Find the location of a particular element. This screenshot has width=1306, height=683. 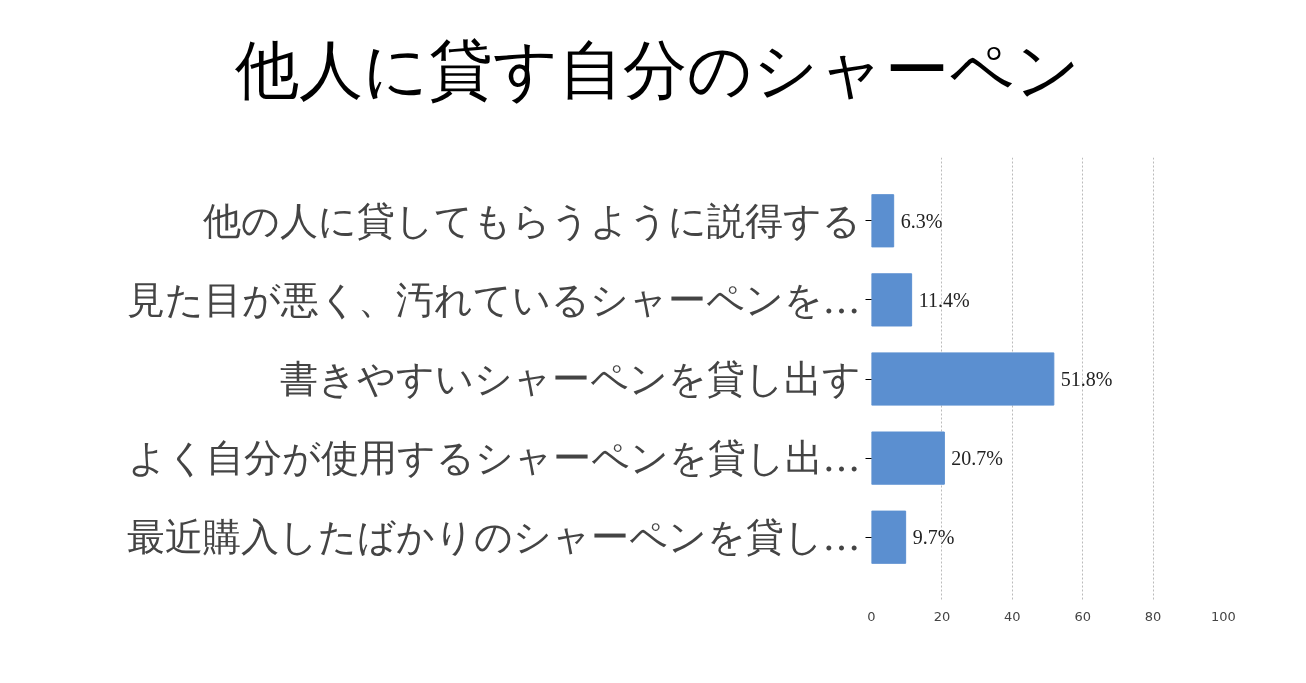

x-tick-label: 80 is located at coordinates (1153, 616).